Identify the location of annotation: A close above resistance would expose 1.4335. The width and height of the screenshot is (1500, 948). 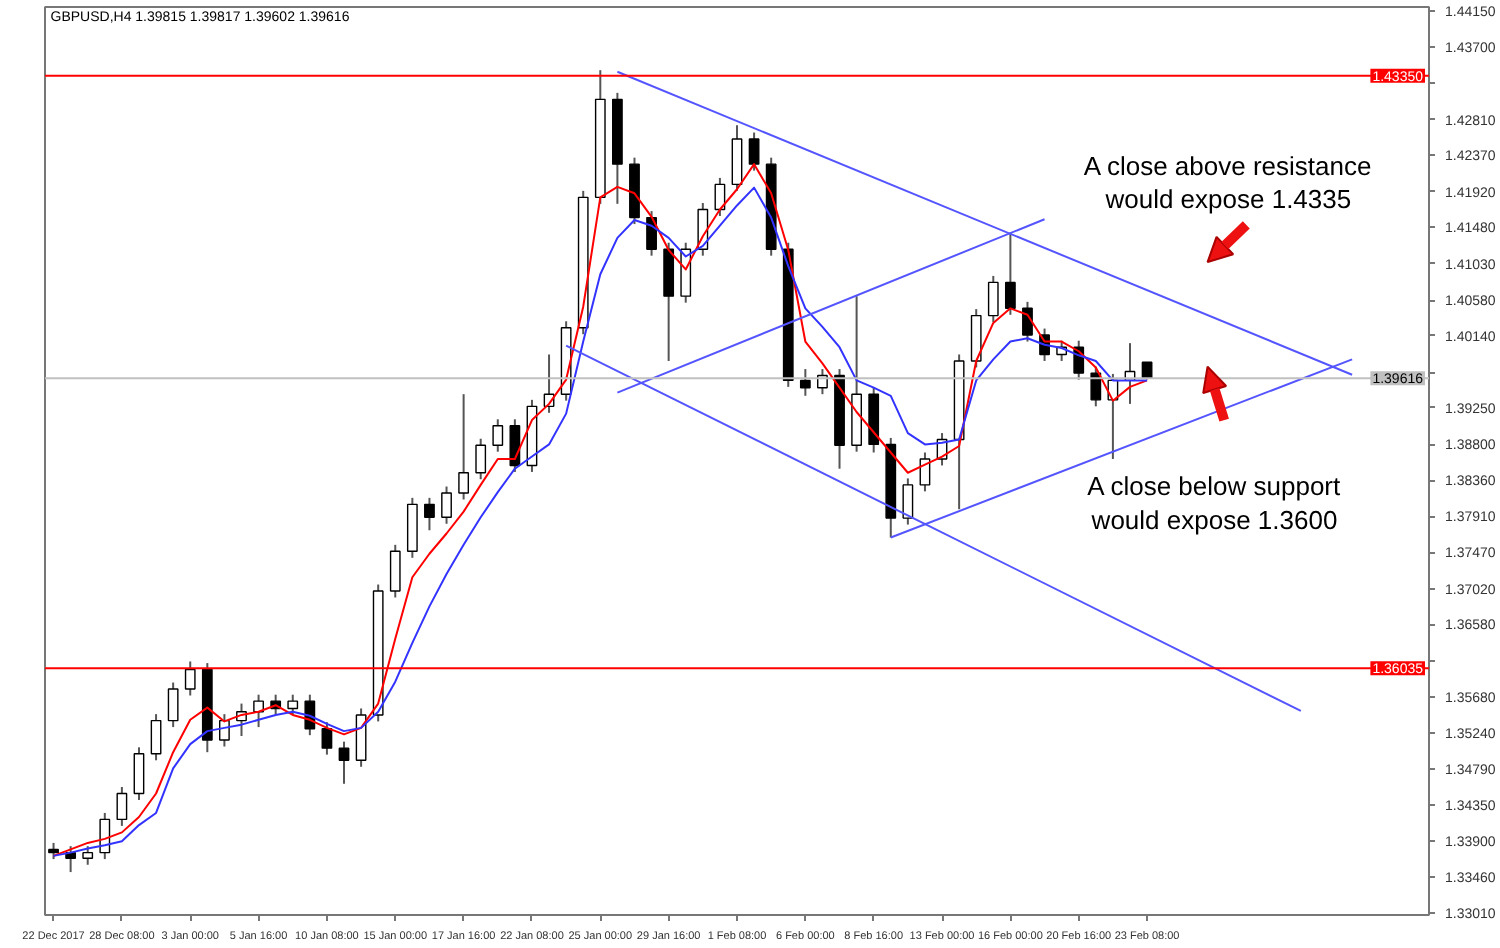
(1227, 182).